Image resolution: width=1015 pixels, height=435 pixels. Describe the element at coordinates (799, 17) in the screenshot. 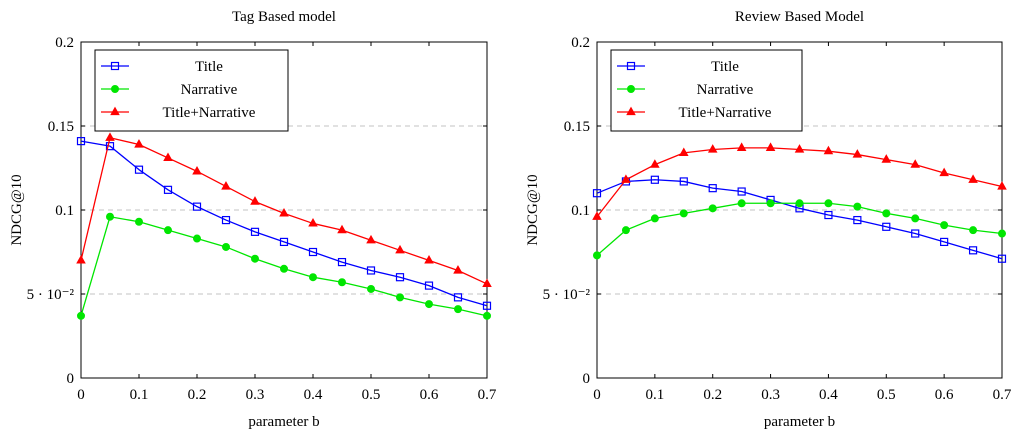

I see `chart-title: Review Based Model` at that location.